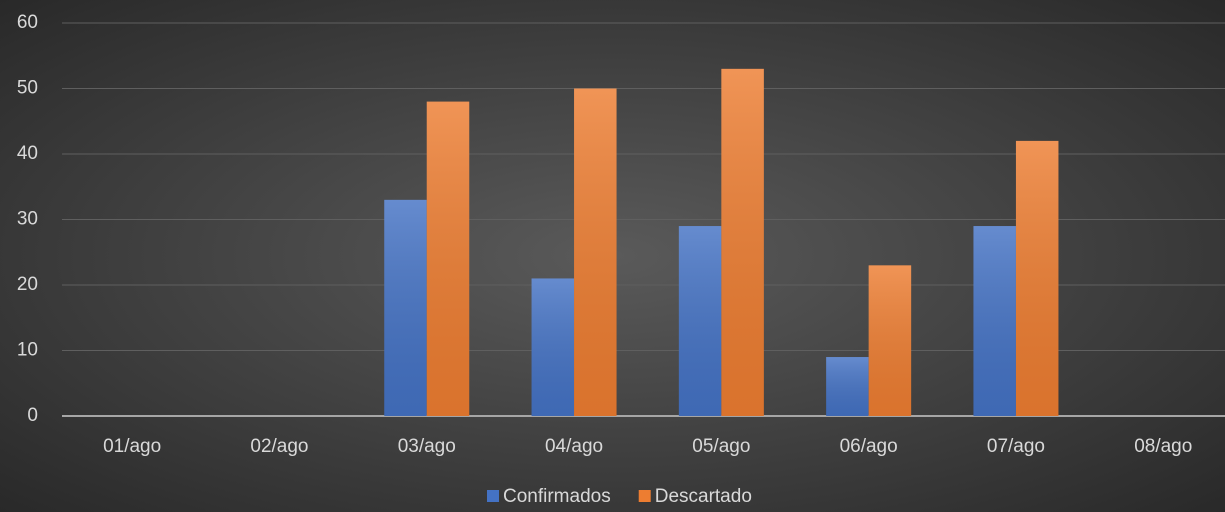  I want to click on y-tick-label: 30, so click(27, 219).